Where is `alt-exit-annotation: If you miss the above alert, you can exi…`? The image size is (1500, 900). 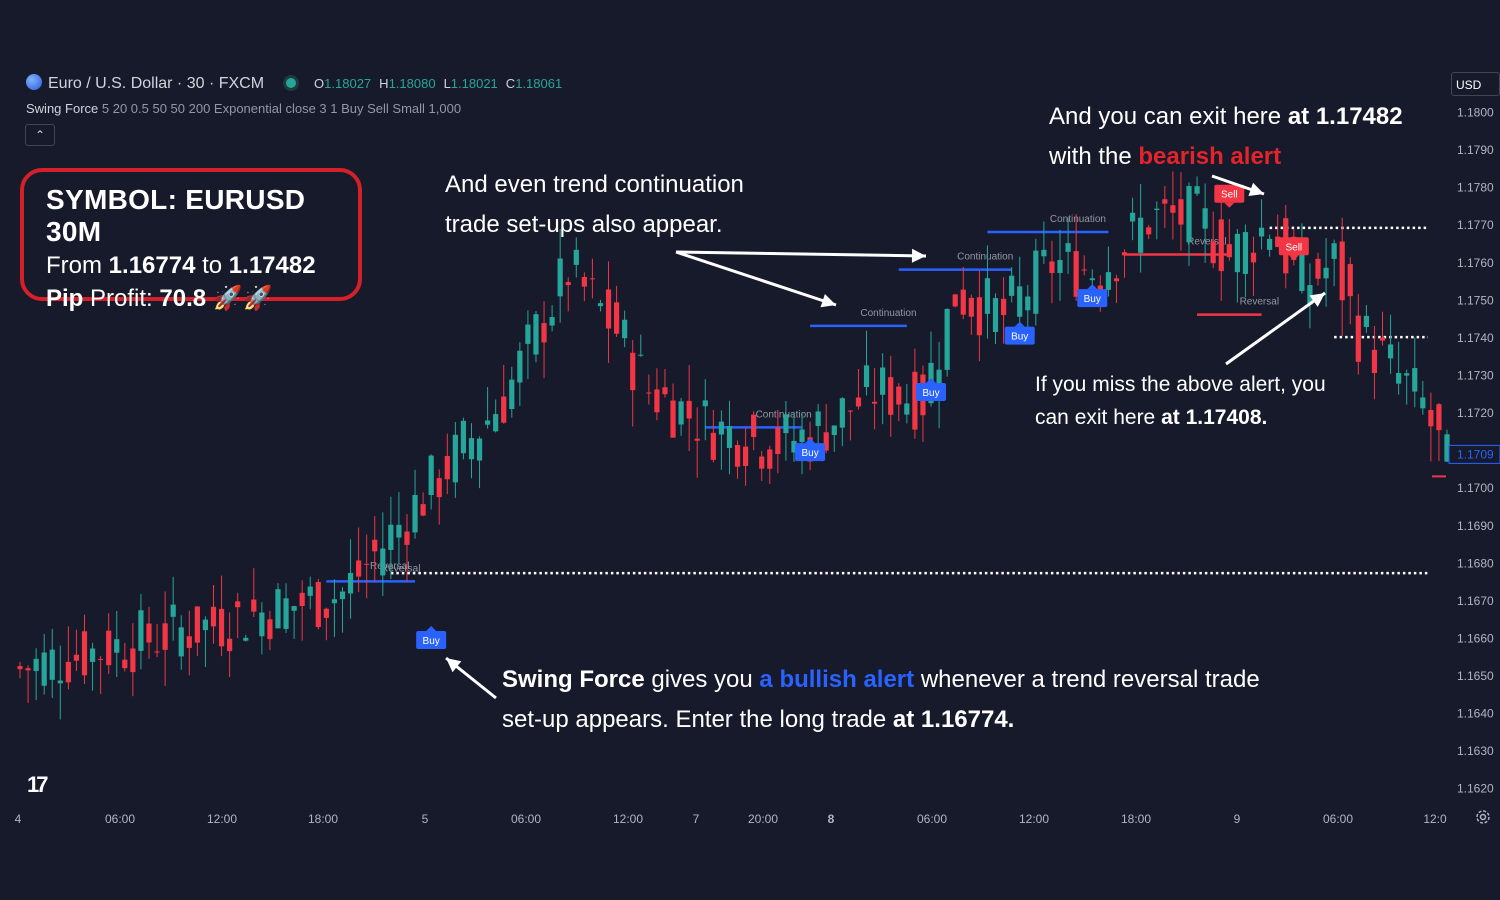
alt-exit-annotation: If you miss the above alert, you can exi… is located at coordinates (1180, 401).